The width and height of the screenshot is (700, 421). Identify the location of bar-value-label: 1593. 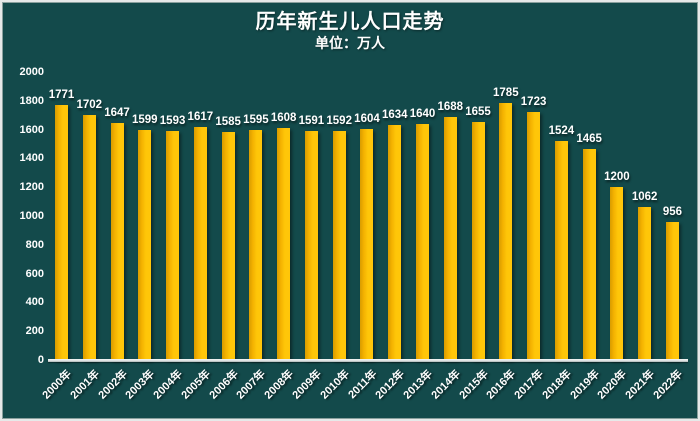
(172, 120).